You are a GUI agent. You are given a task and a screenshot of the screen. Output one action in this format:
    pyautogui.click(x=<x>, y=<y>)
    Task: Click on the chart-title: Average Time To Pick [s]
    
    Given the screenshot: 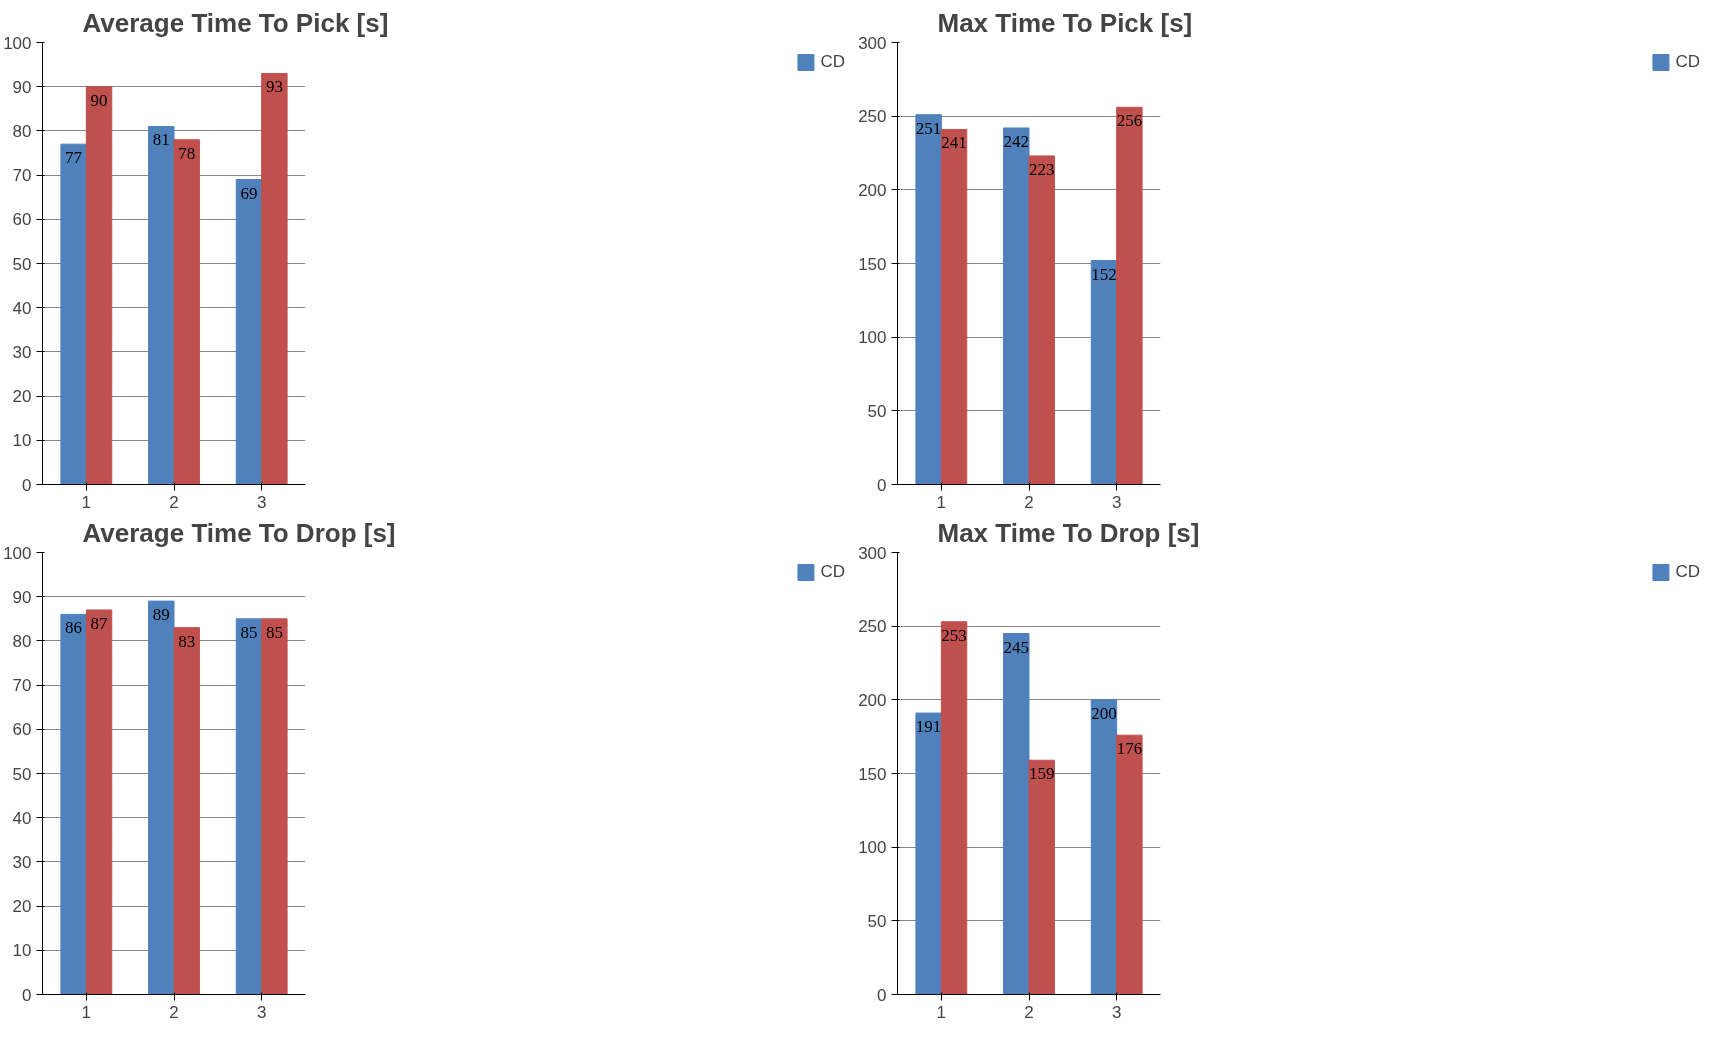 What is the action you would take?
    pyautogui.click(x=235, y=22)
    